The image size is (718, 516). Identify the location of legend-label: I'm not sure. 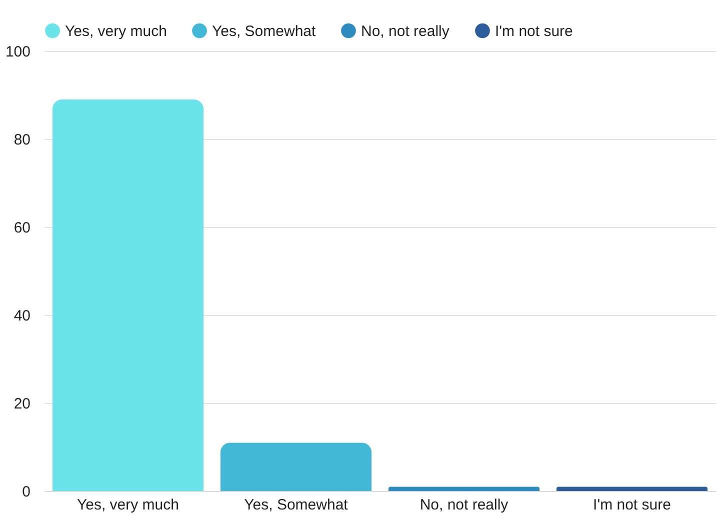
(534, 31).